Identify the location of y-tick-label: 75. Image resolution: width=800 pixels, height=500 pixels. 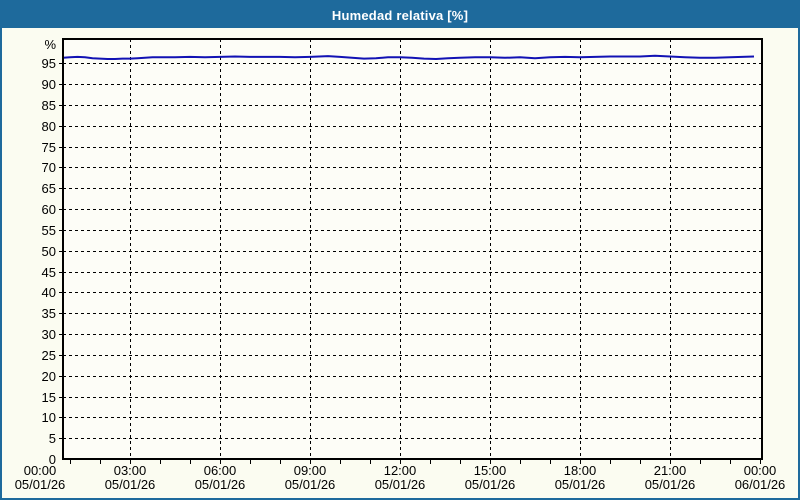
(49, 147).